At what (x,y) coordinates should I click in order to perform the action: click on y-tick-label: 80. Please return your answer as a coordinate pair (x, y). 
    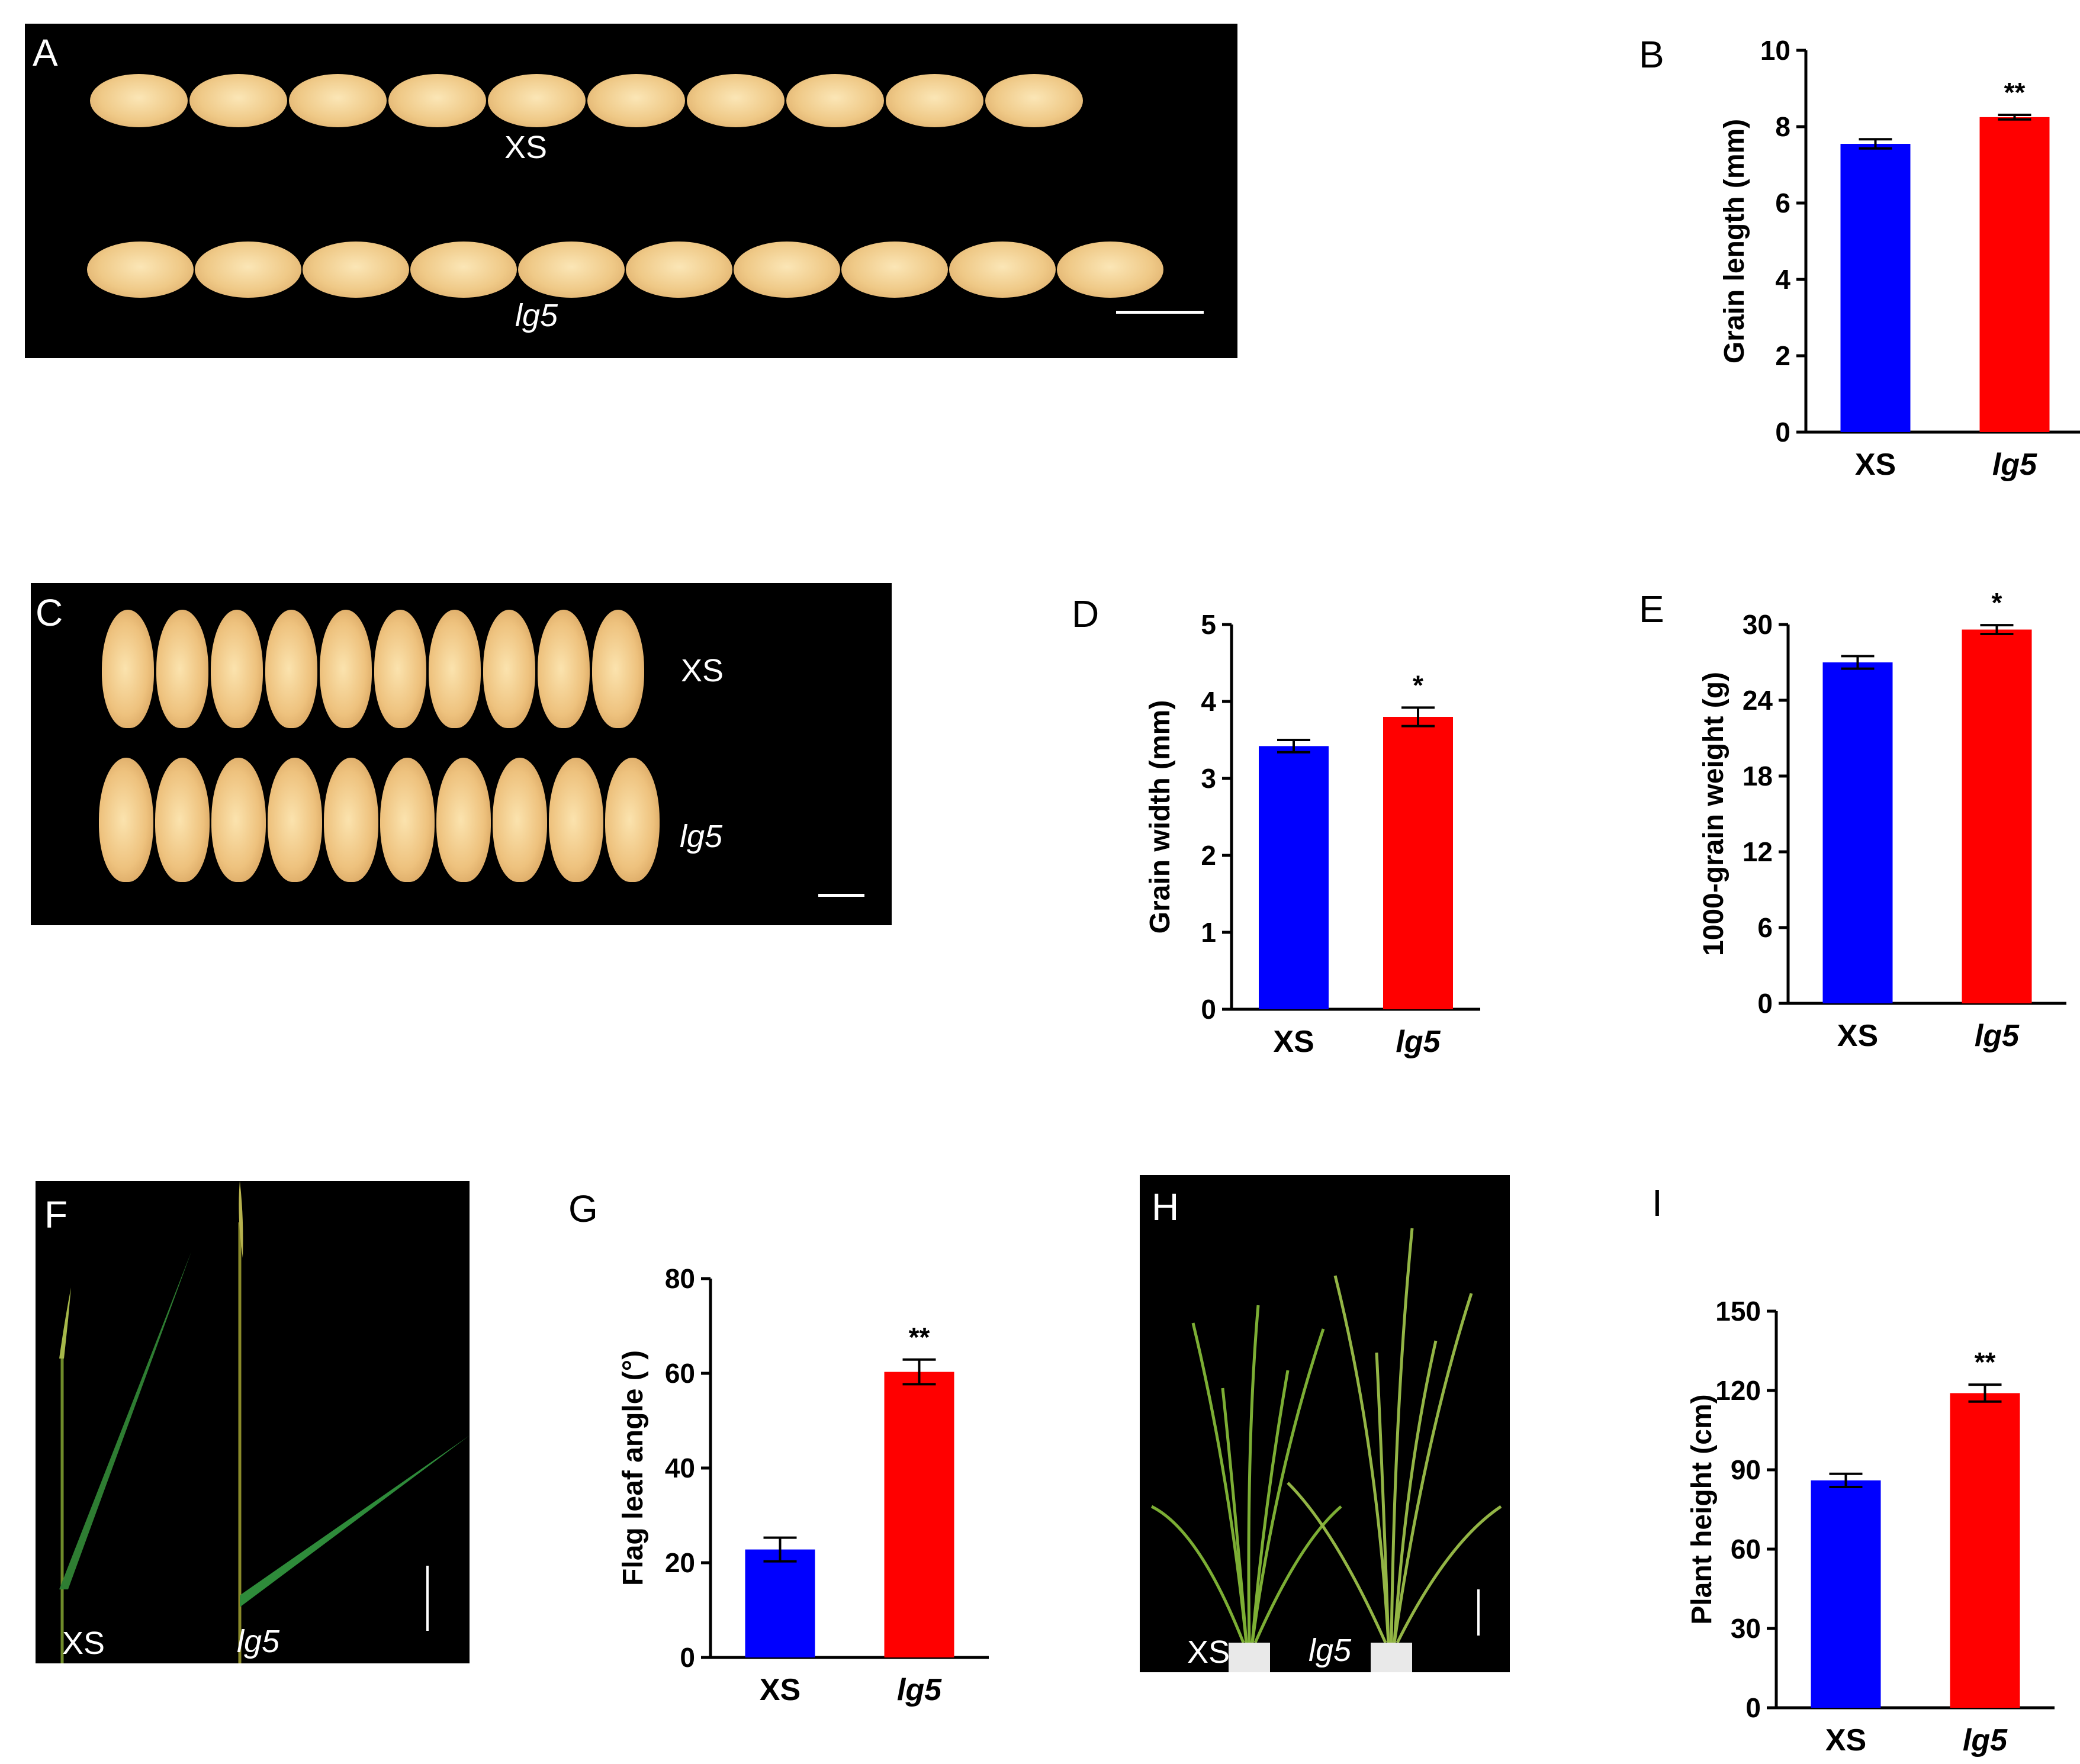
    Looking at the image, I should click on (680, 1279).